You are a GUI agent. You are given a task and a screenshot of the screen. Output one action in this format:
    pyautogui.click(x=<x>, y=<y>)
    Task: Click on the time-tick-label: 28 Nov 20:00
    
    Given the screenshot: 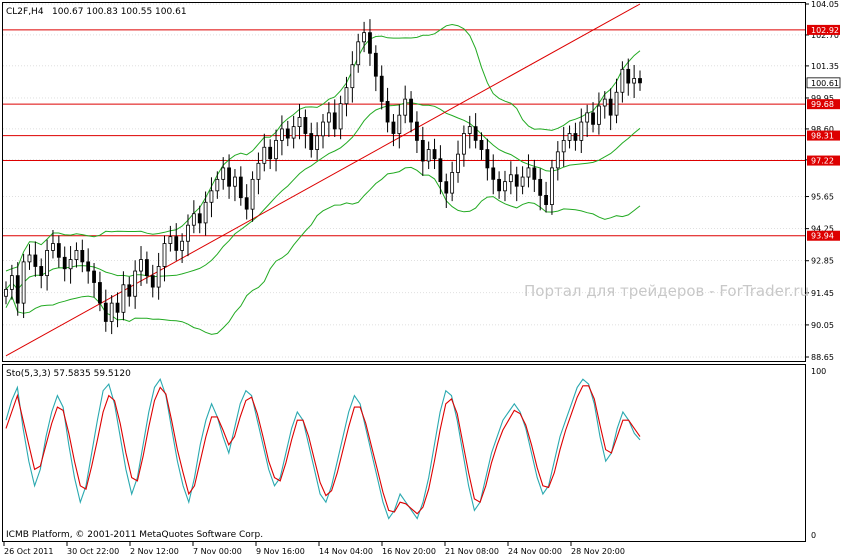 What is the action you would take?
    pyautogui.click(x=598, y=551)
    